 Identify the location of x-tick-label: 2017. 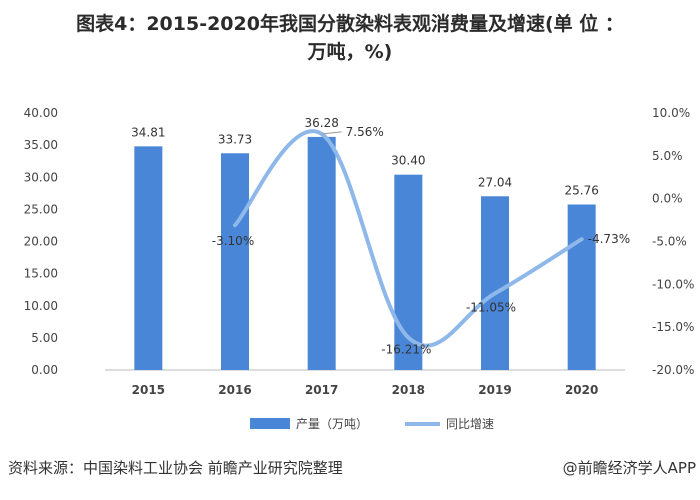
(321, 390).